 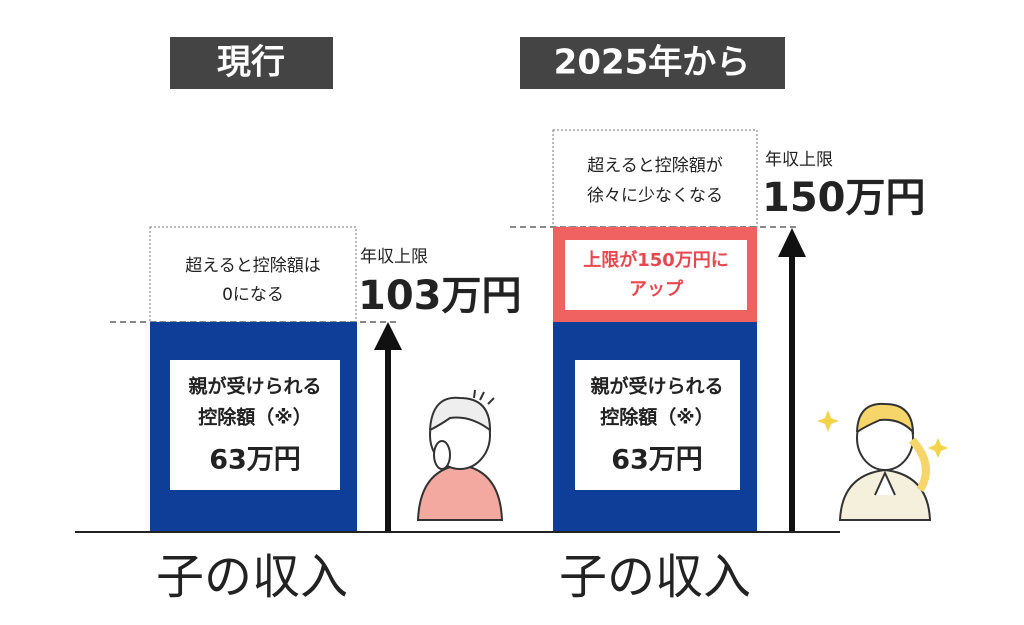 I want to click on header: 現行, so click(x=251, y=63).